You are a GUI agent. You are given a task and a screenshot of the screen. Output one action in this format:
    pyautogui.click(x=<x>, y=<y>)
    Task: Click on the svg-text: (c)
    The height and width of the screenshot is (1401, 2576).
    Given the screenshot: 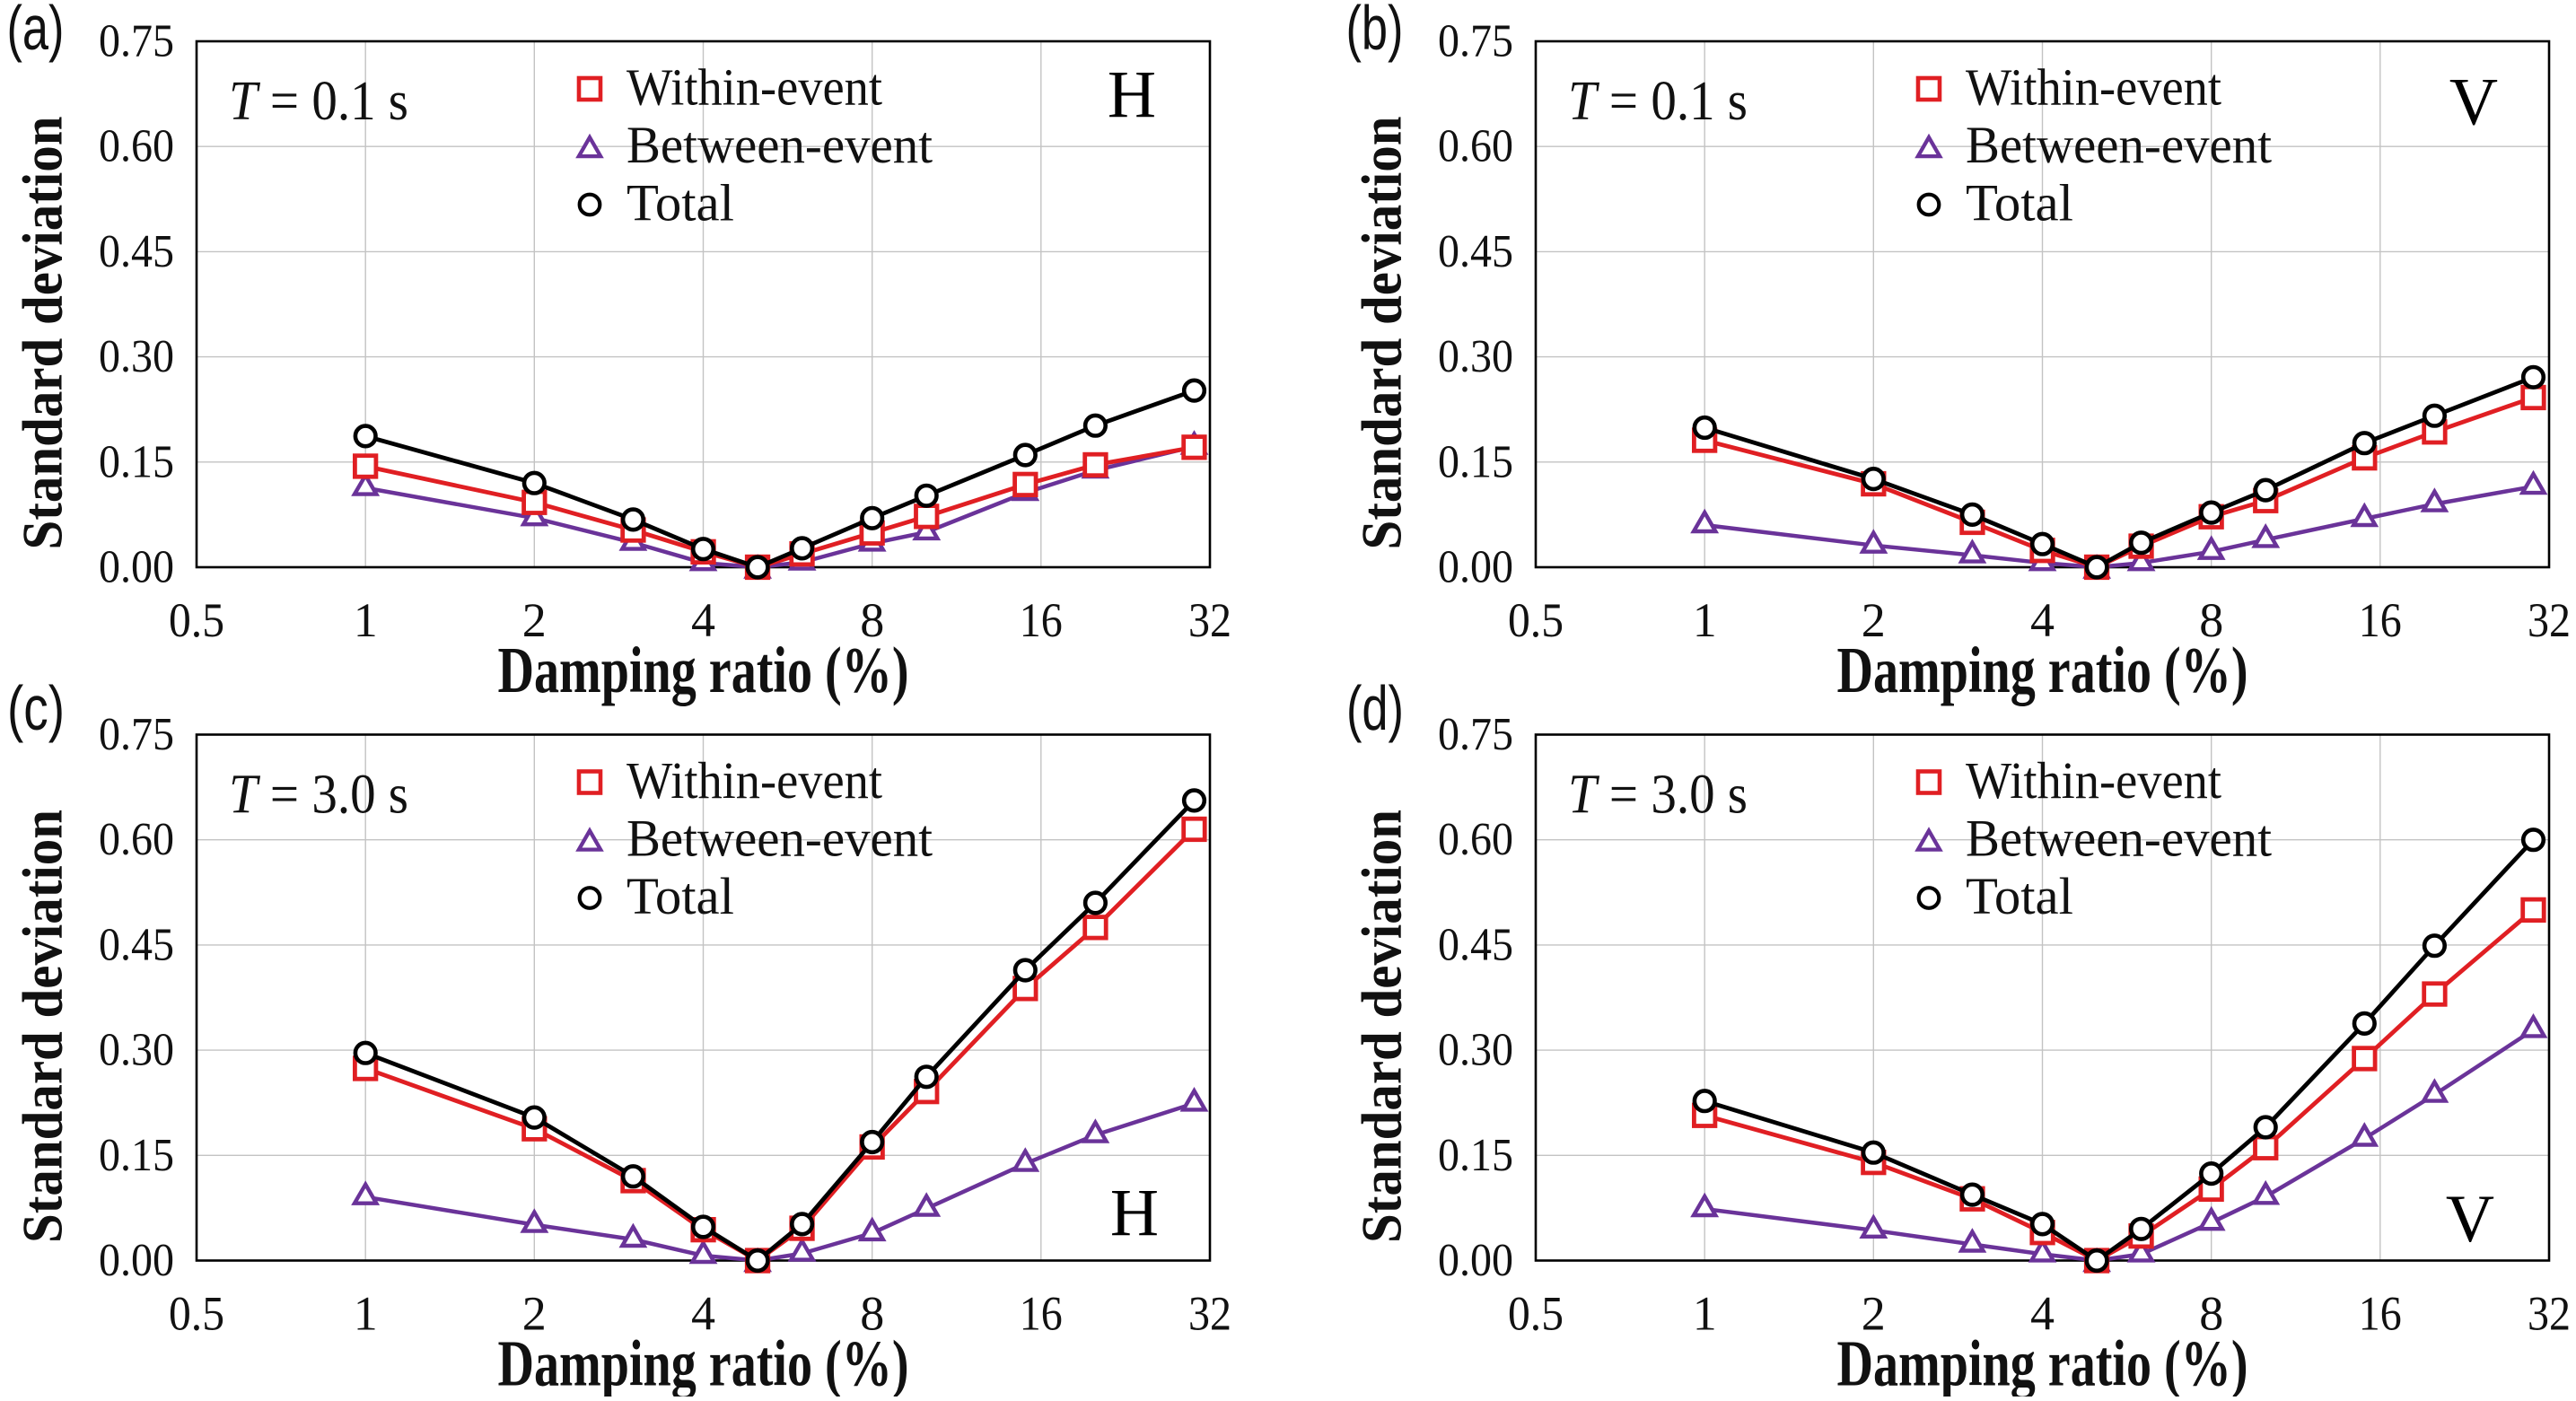 What is the action you would take?
    pyautogui.click(x=36, y=708)
    